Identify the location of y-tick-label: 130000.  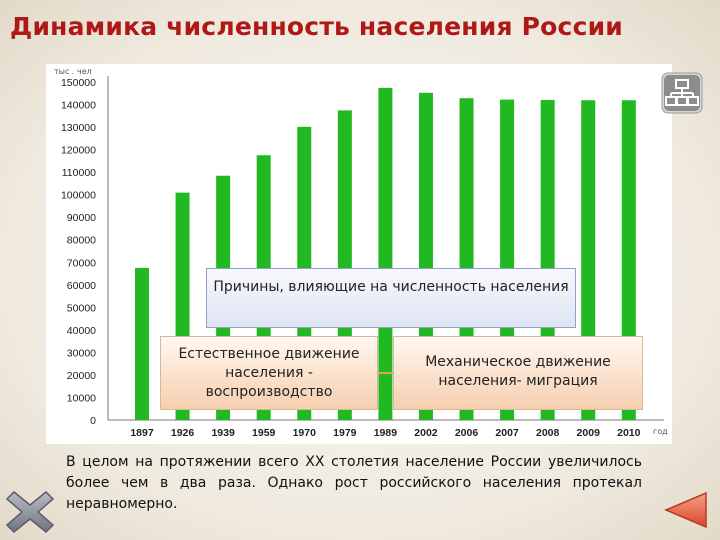
(78, 128).